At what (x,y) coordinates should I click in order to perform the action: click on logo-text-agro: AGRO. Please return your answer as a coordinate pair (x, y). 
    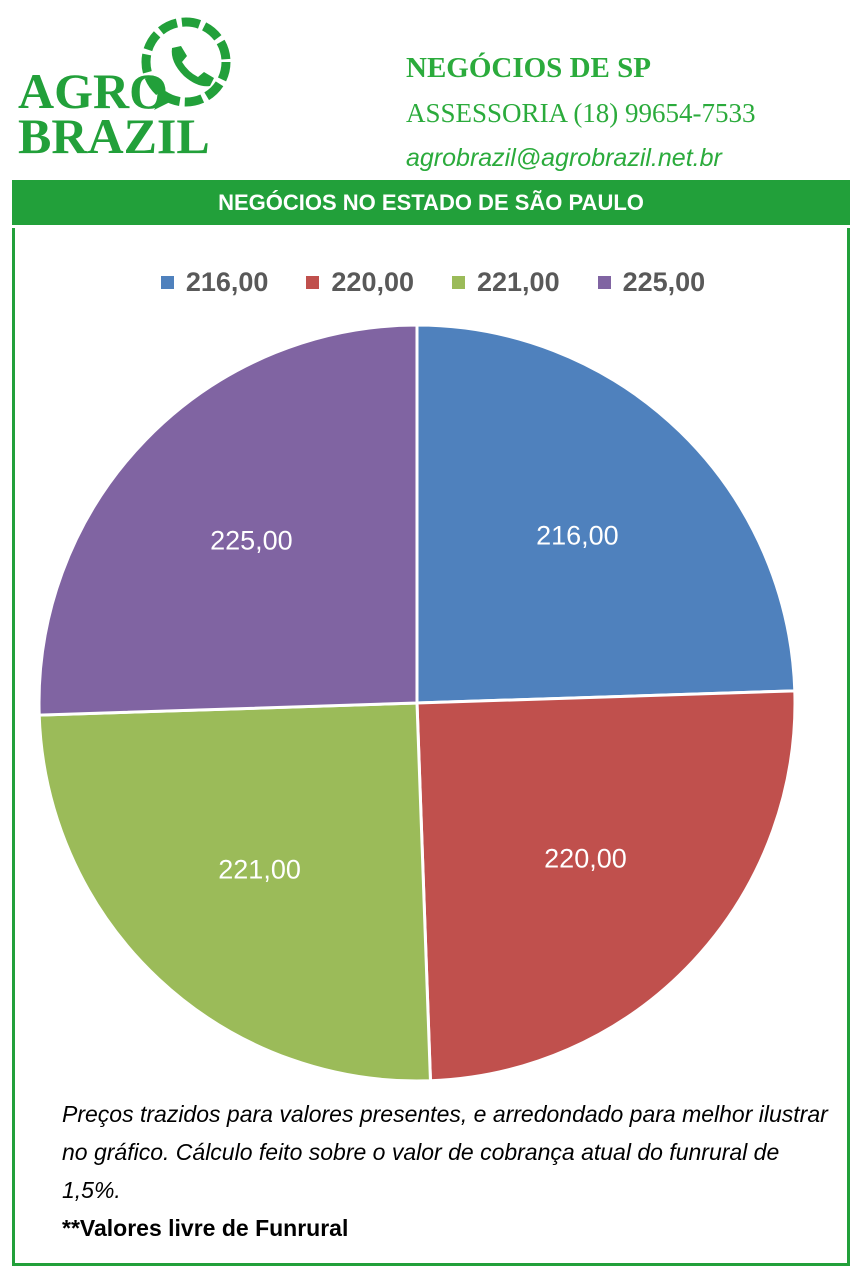
    Looking at the image, I should click on (93, 91).